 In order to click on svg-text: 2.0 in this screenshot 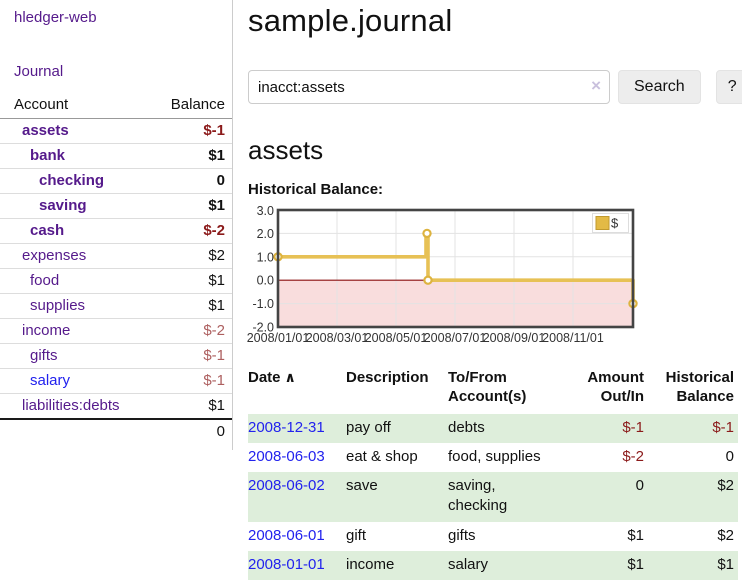, I will do `click(265, 234)`.